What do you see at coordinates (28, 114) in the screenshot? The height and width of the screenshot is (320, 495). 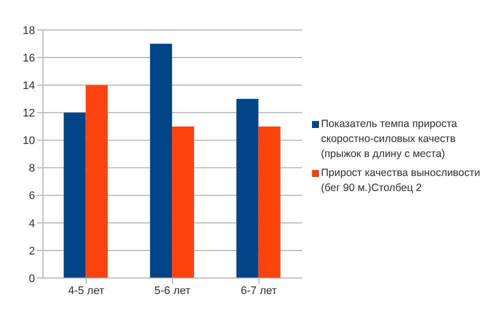 I see `y-tick-label: 12` at bounding box center [28, 114].